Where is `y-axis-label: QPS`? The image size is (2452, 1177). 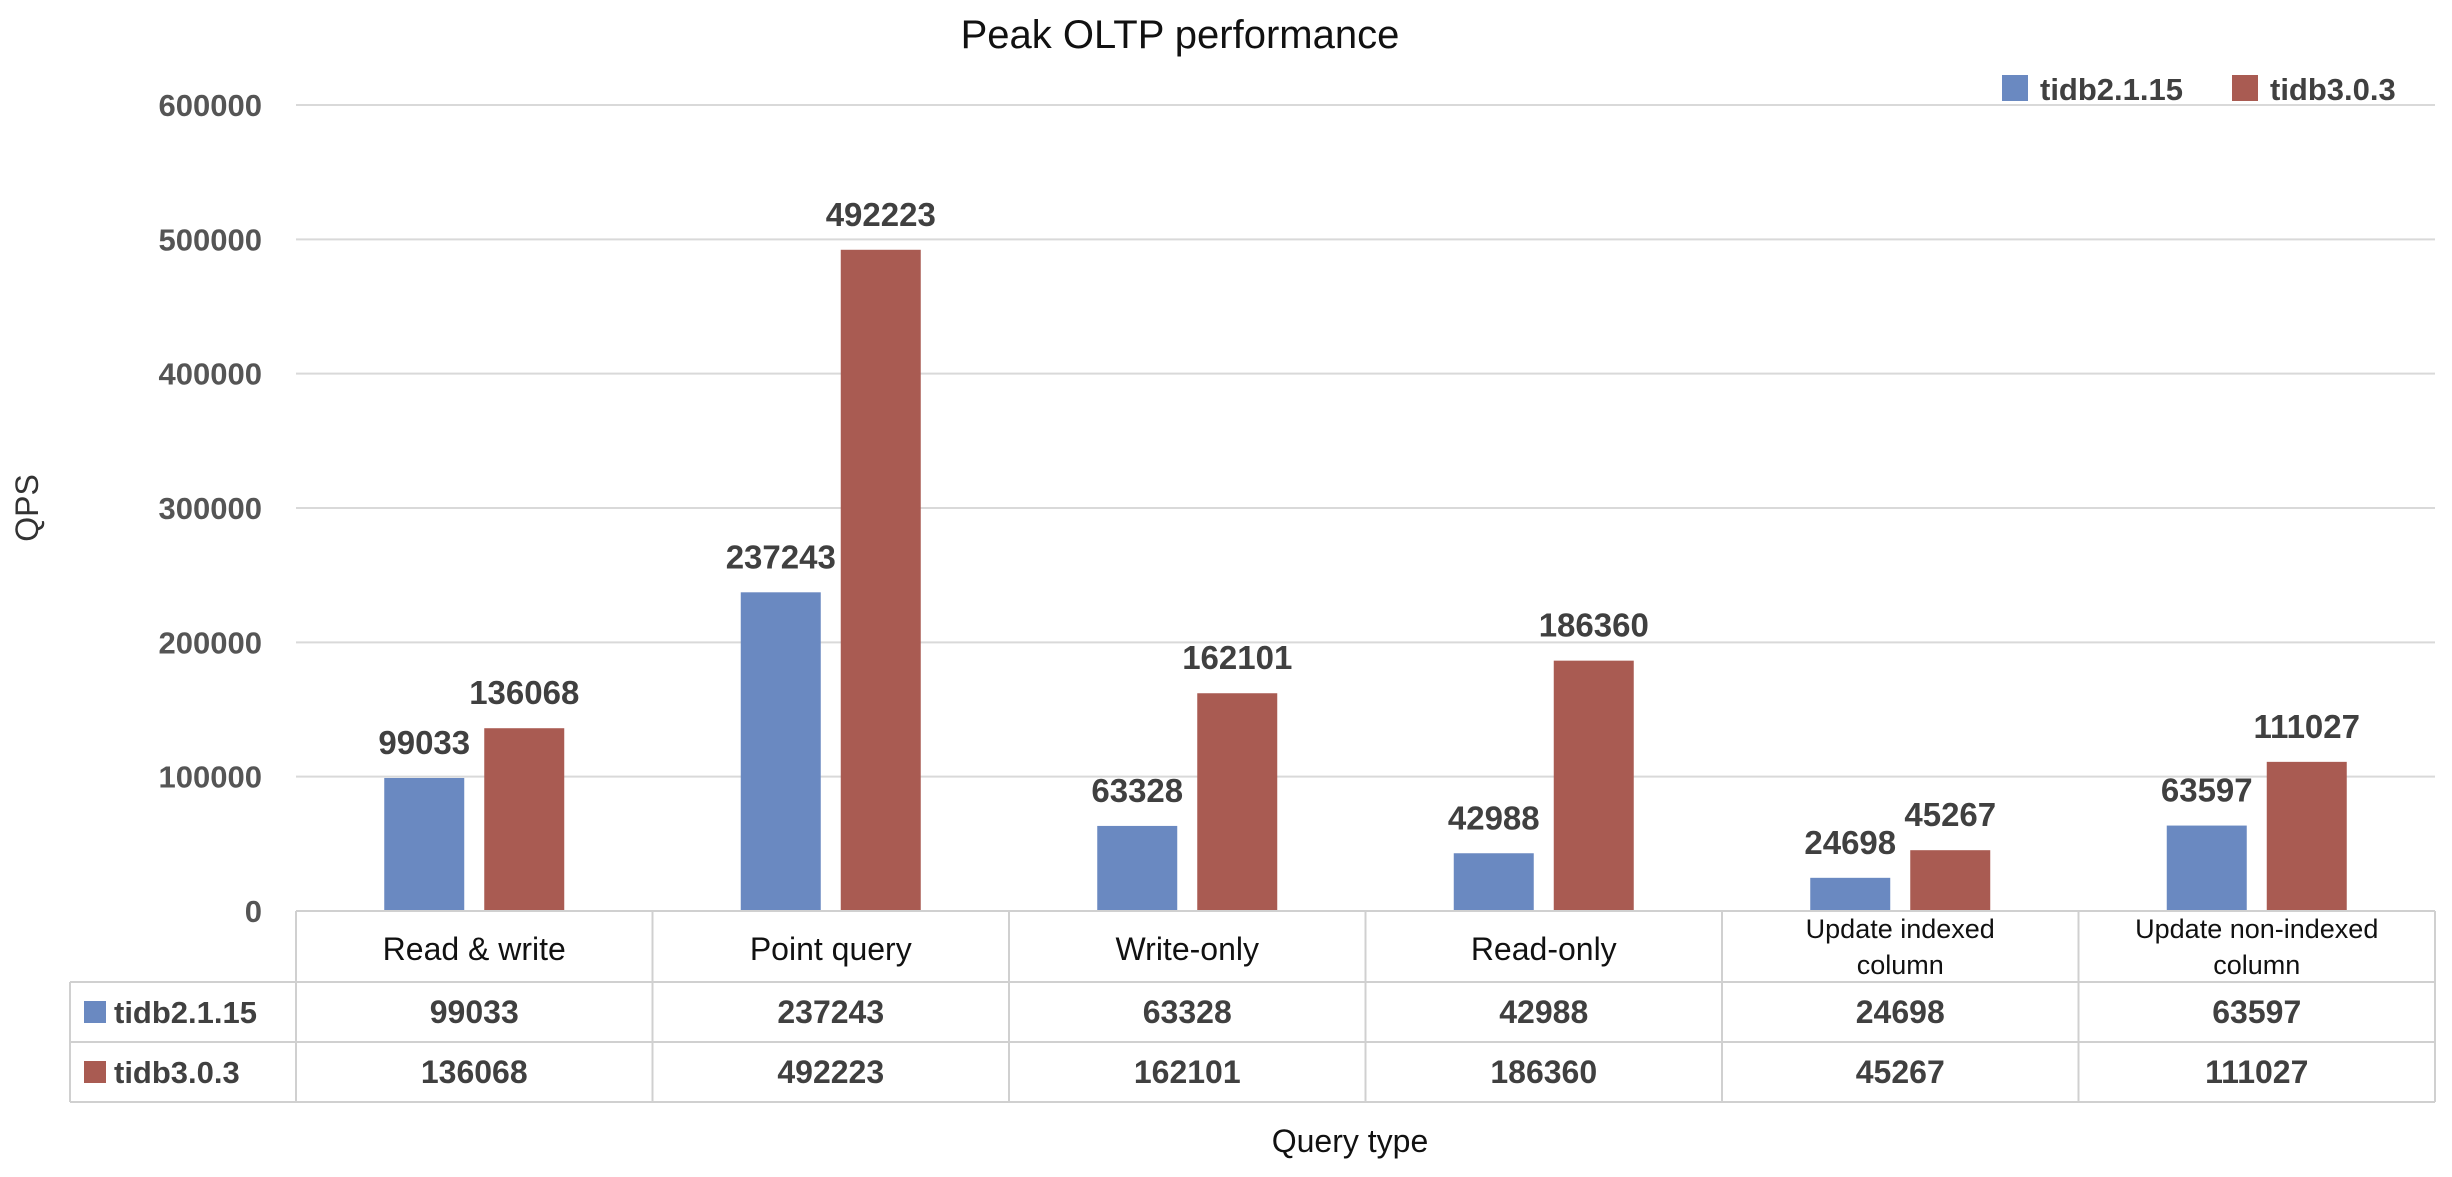 y-axis-label: QPS is located at coordinates (27, 508).